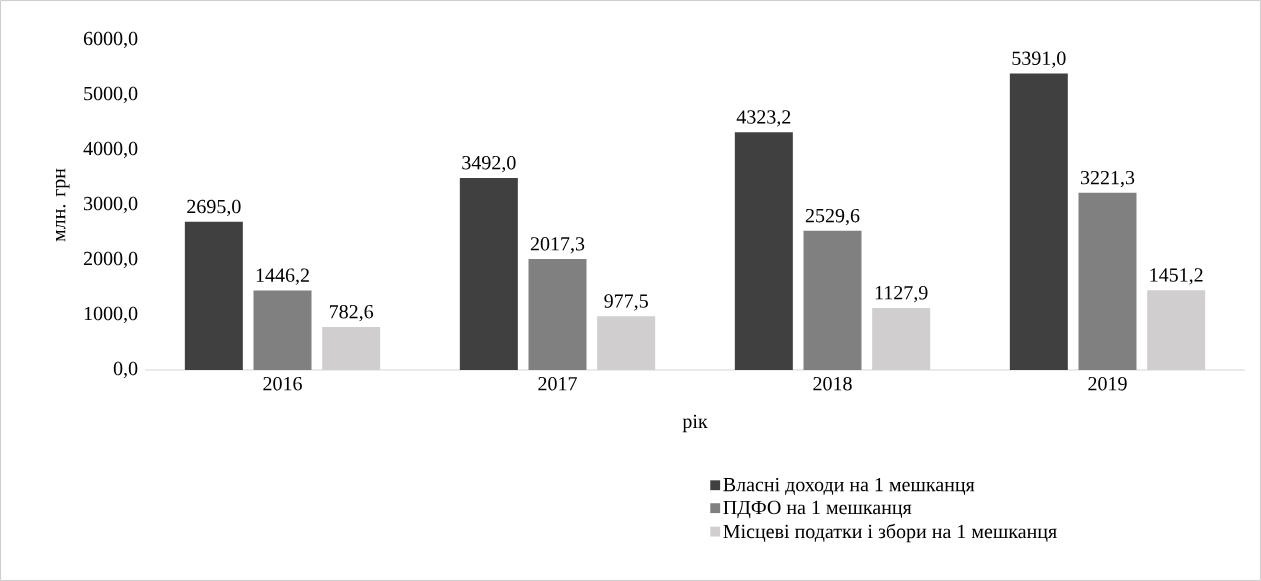  What do you see at coordinates (111, 95) in the screenshot?
I see `y-tick-label: 5000,0` at bounding box center [111, 95].